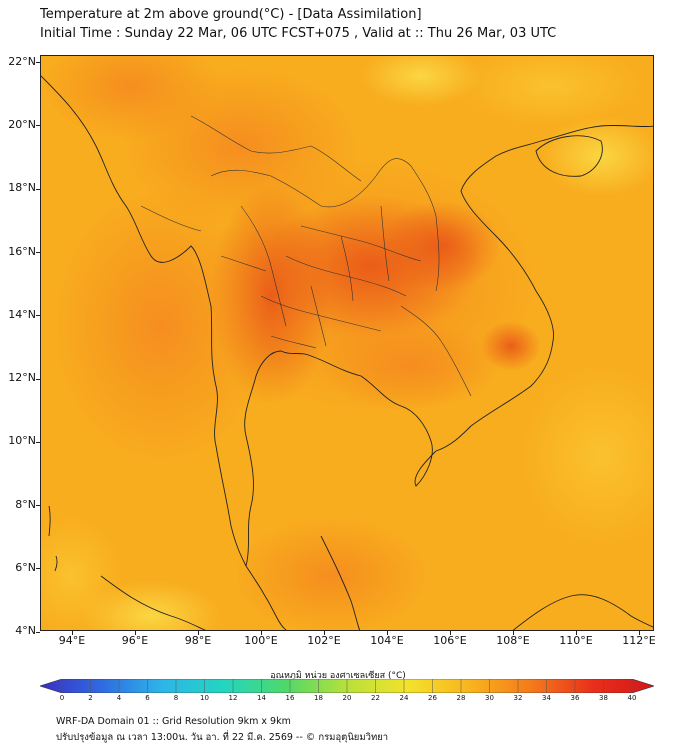  Describe the element at coordinates (518, 698) in the screenshot. I see `colorbar-tick-label: 32` at that location.